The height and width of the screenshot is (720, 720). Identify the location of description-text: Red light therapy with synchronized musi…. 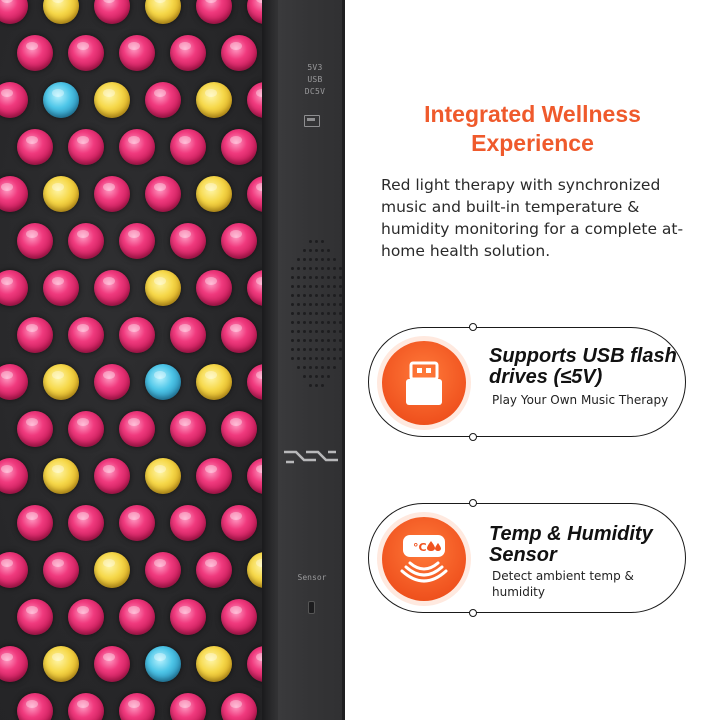
(532, 218).